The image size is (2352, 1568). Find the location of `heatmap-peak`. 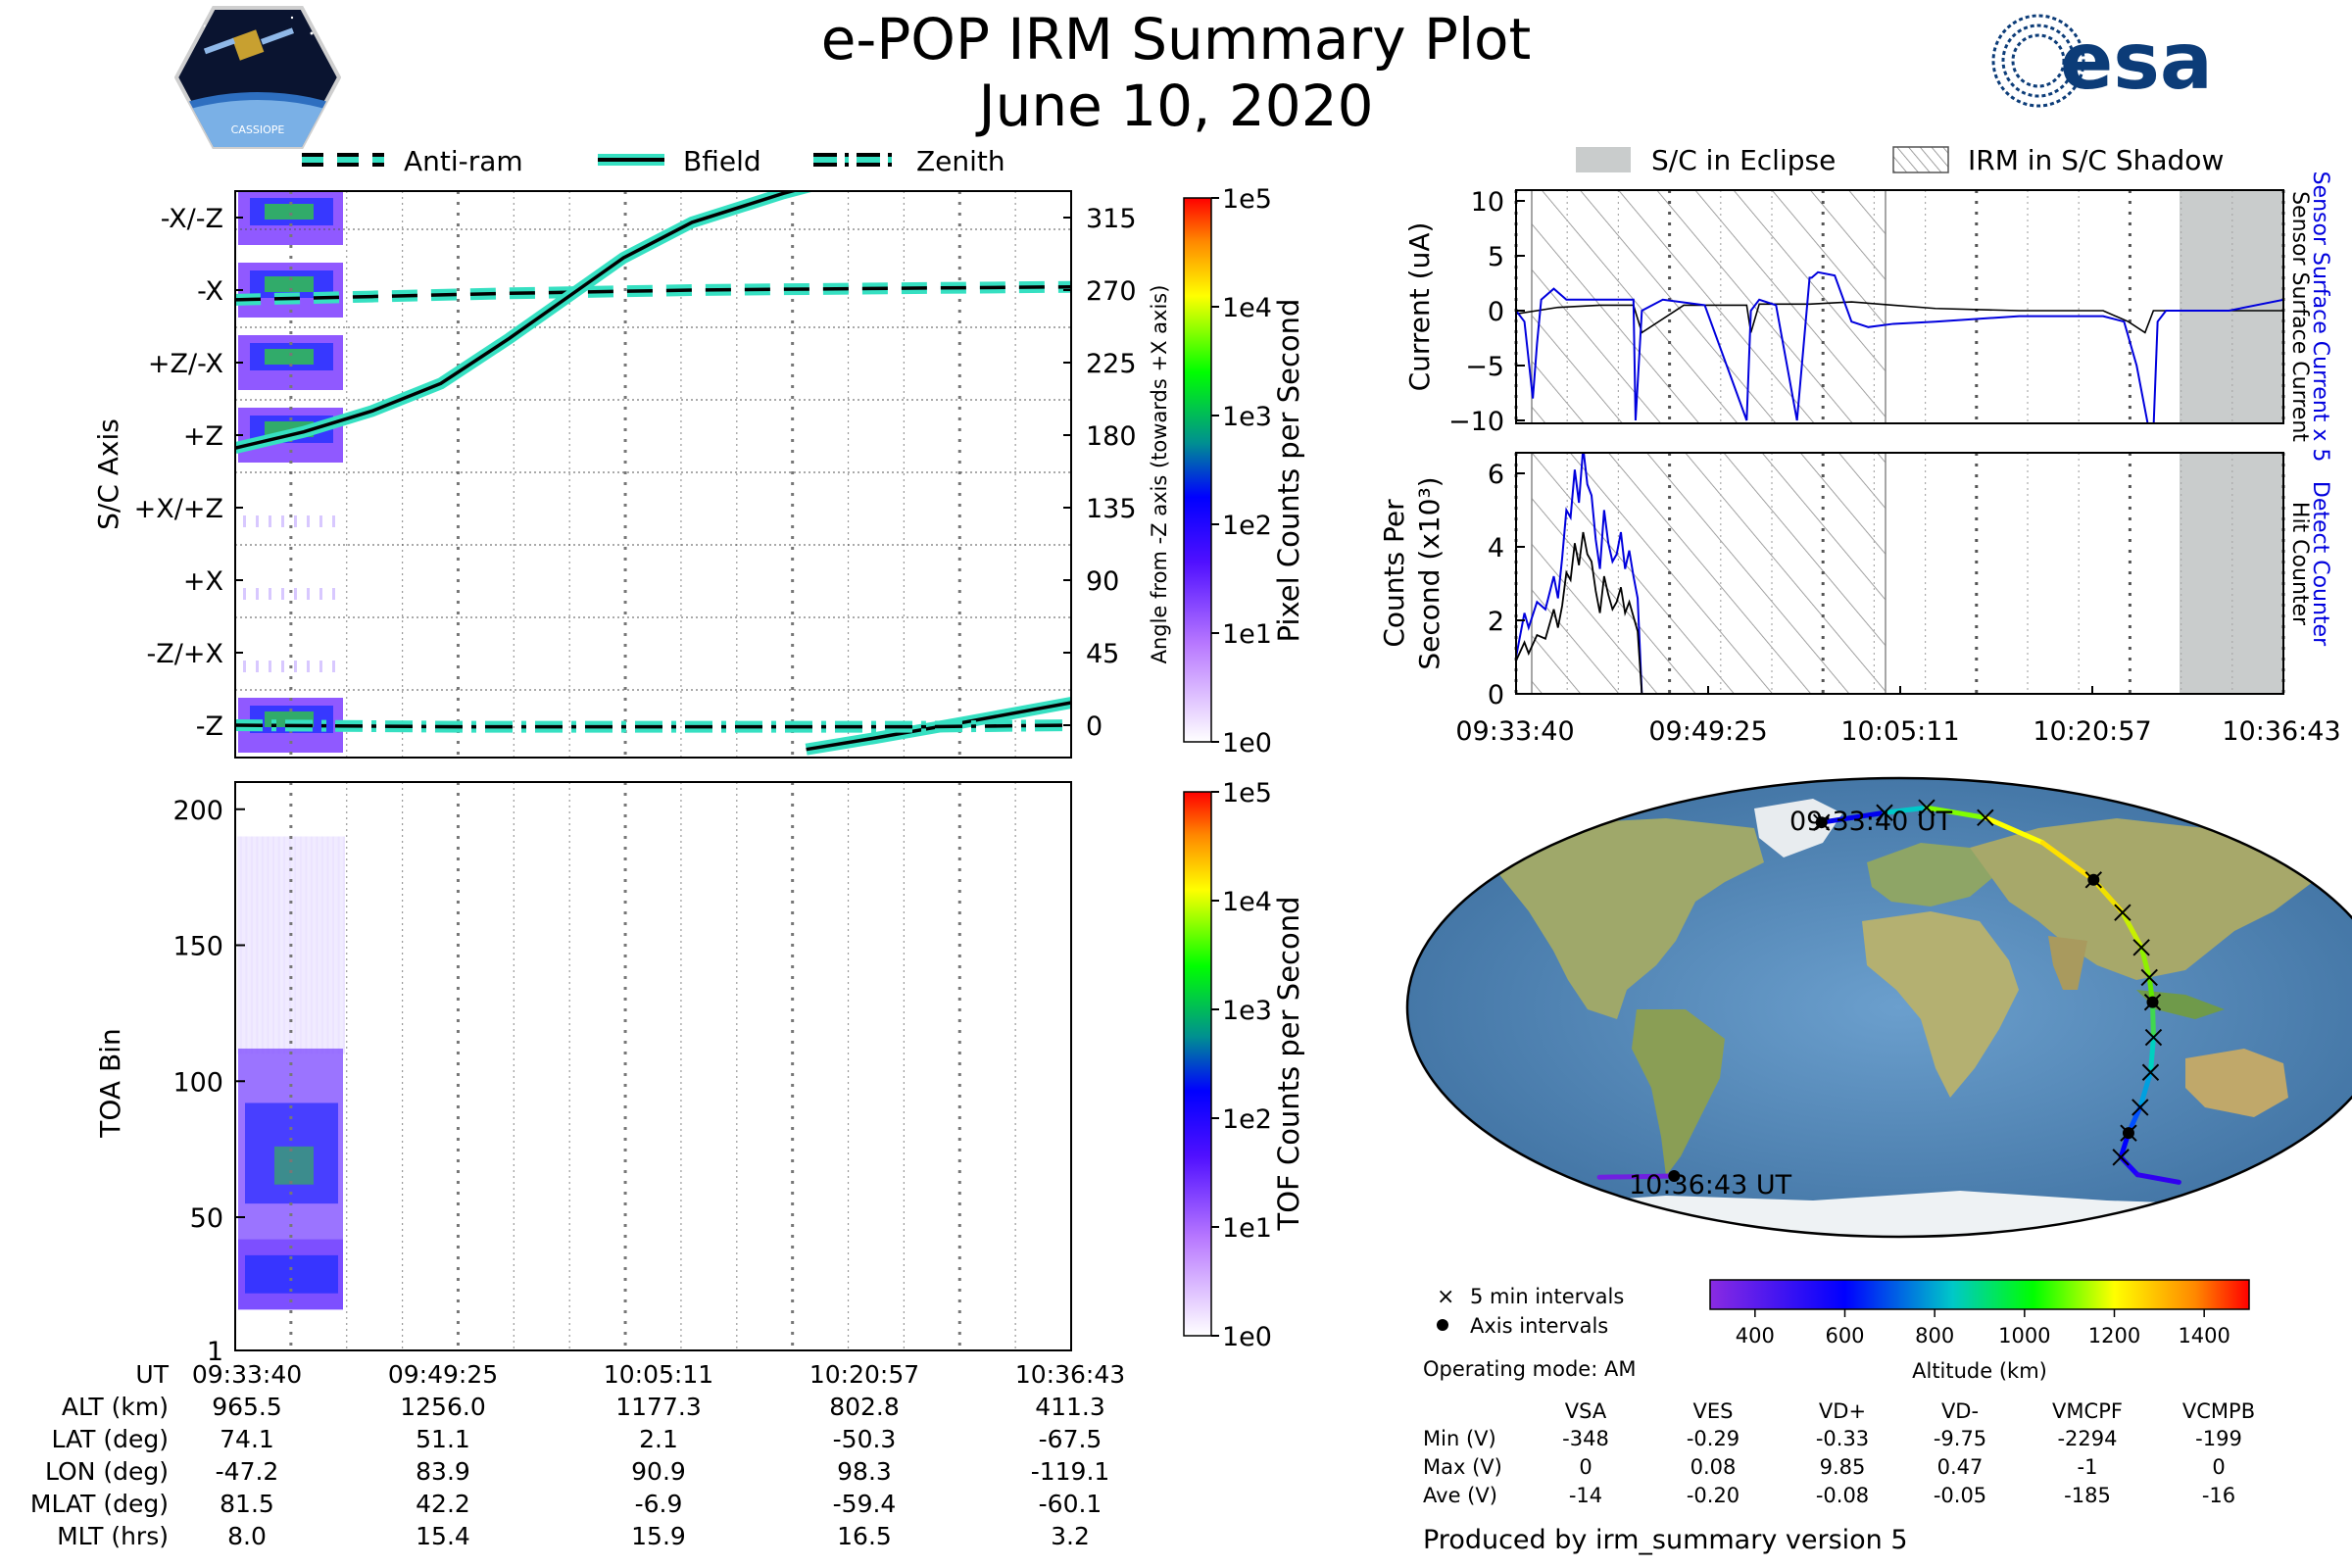

heatmap-peak is located at coordinates (289, 284).